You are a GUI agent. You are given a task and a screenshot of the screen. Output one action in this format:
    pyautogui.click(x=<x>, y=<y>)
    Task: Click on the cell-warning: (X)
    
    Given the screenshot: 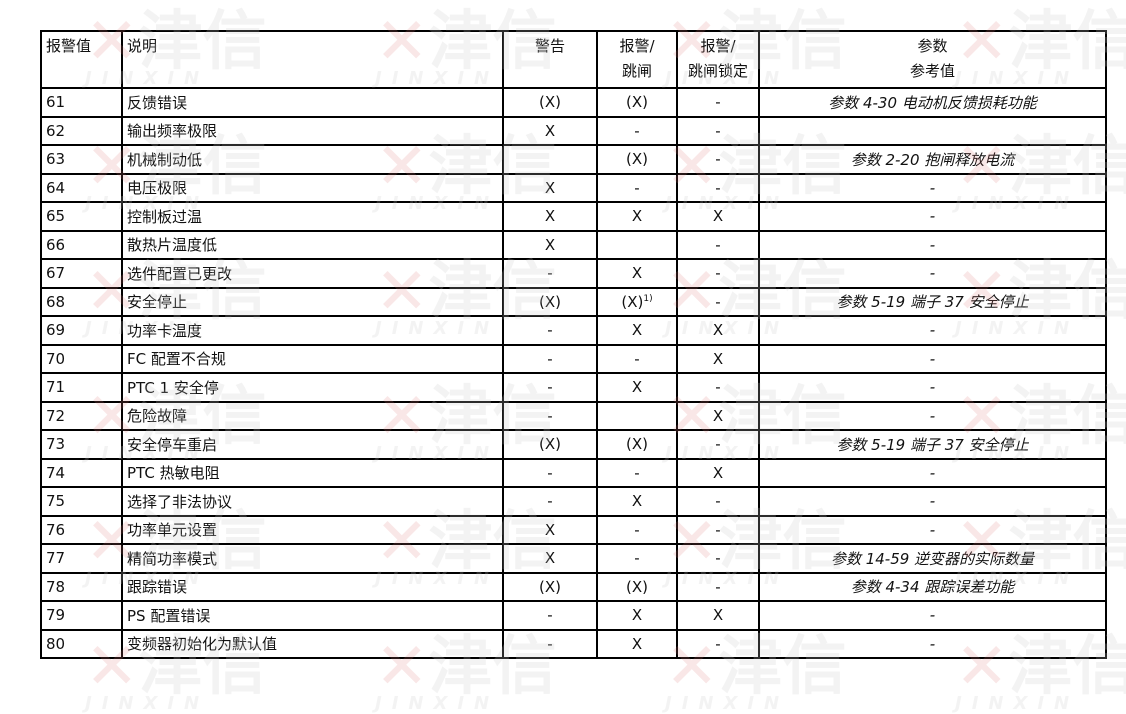 What is the action you would take?
    pyautogui.click(x=550, y=444)
    